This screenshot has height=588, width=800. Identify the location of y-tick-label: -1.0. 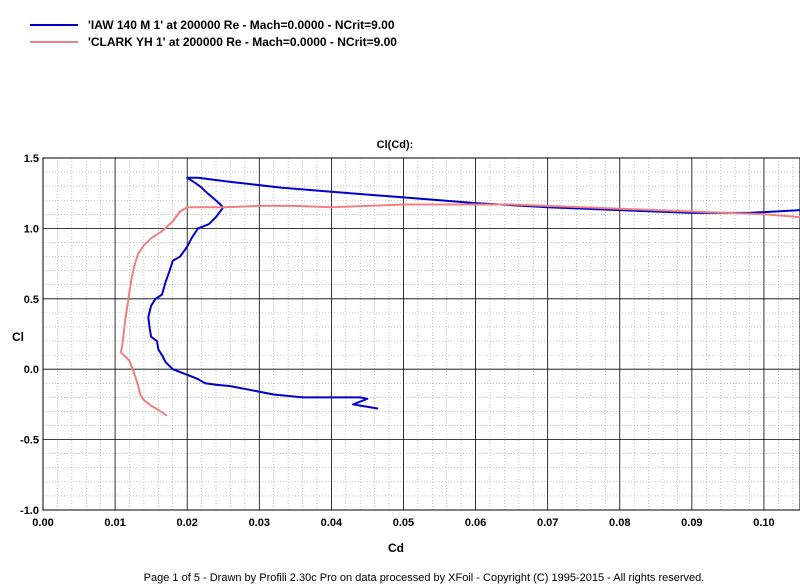
(29, 511).